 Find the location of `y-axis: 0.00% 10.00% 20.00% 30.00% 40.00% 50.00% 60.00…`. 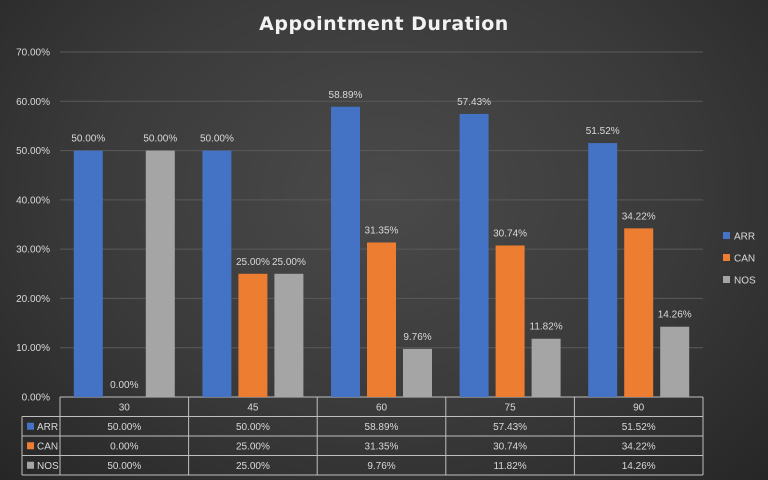

y-axis: 0.00% 10.00% 20.00% 30.00% 40.00% 50.00% 60.00… is located at coordinates (33, 226).